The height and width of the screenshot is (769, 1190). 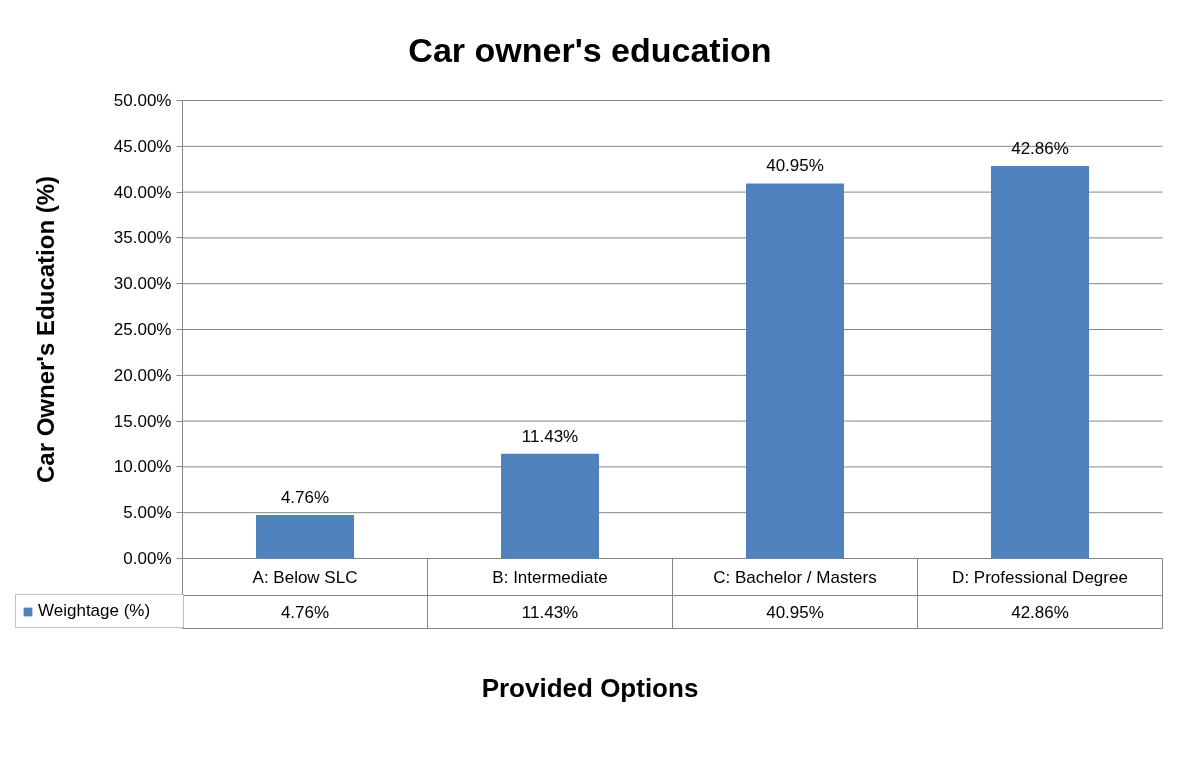 What do you see at coordinates (142, 467) in the screenshot?
I see `y-tick-label: 10.00%` at bounding box center [142, 467].